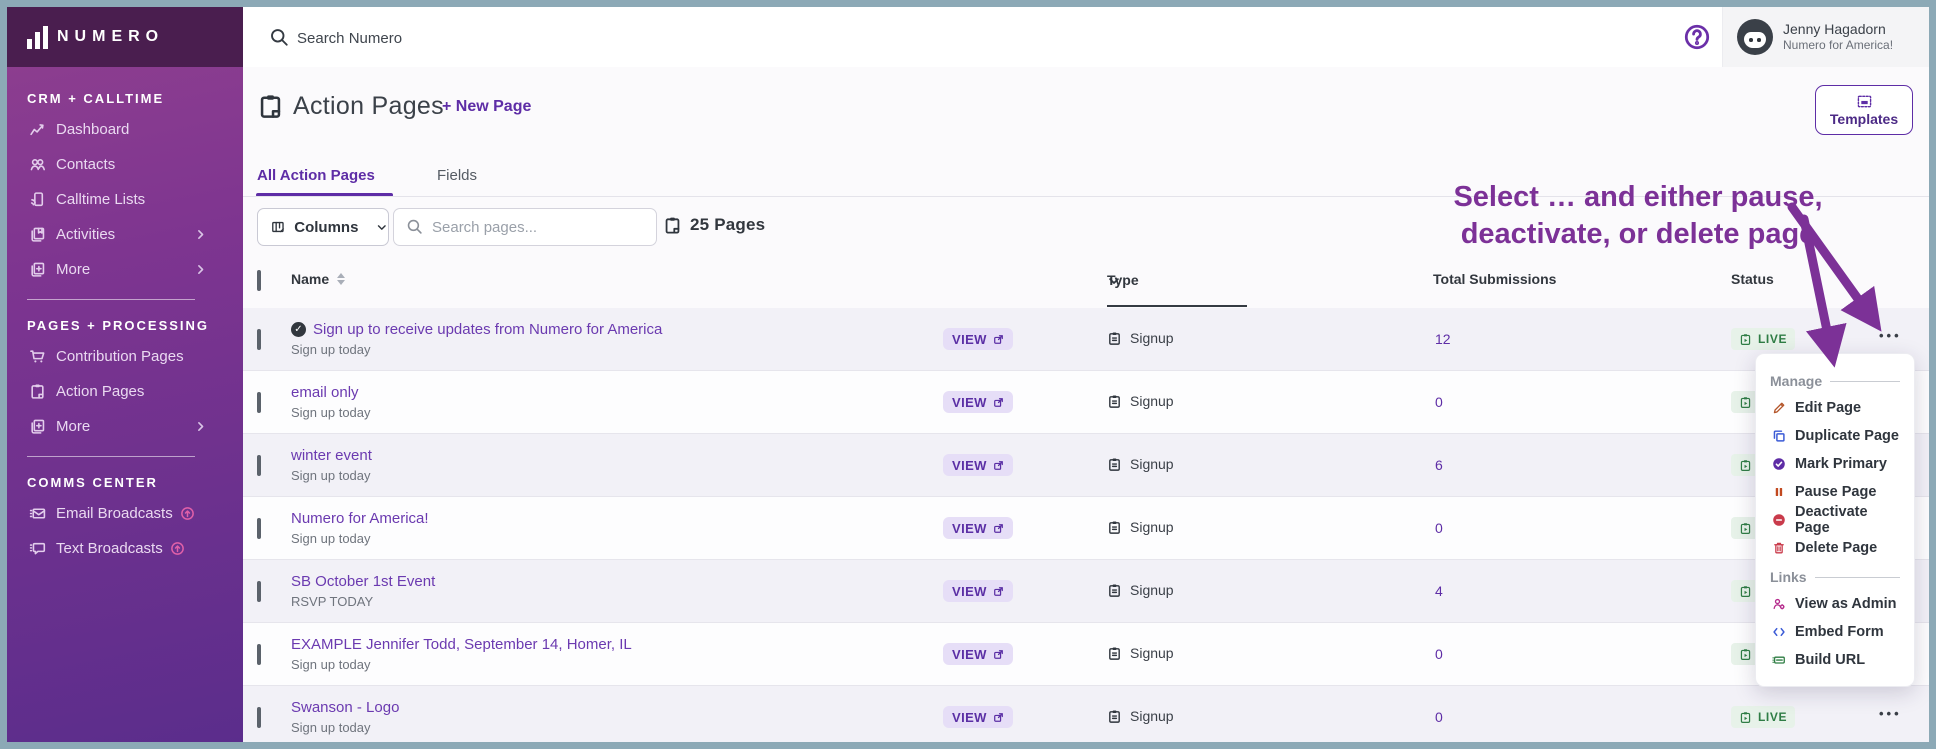  I want to click on templates-button: Templates, so click(1864, 110).